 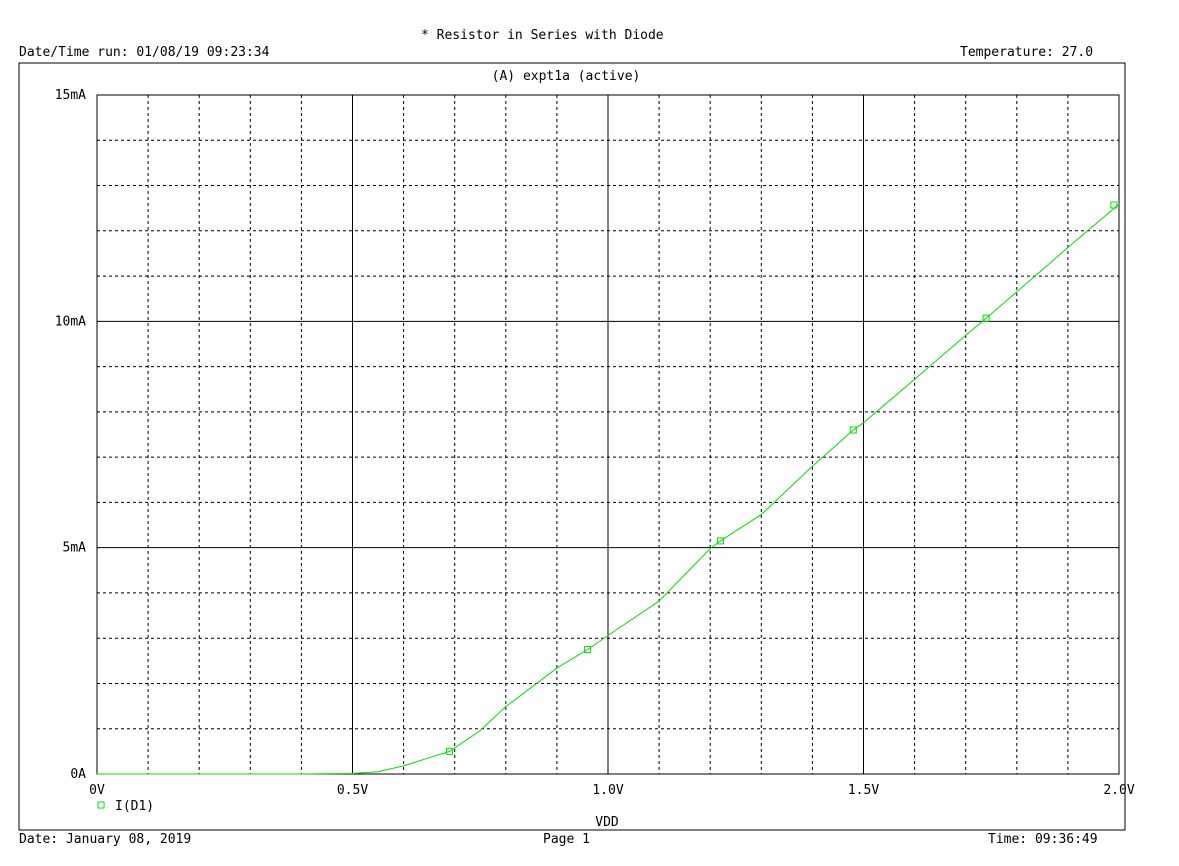 I want to click on footer-time: Time: 09:36:49, so click(x=1043, y=839).